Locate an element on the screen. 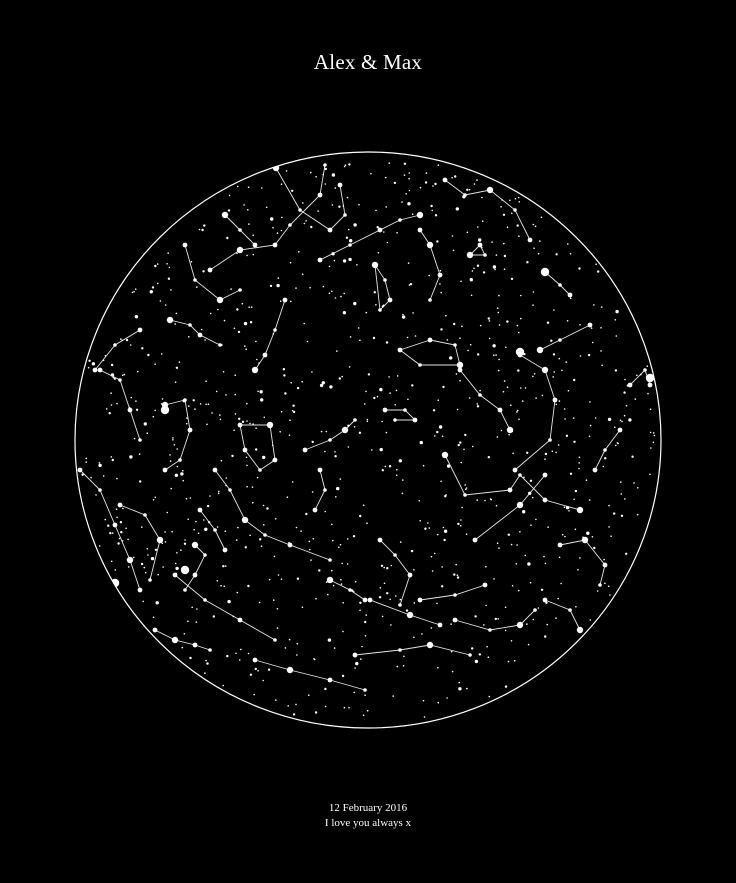  poster-date: 12 February 2016 is located at coordinates (368, 808).